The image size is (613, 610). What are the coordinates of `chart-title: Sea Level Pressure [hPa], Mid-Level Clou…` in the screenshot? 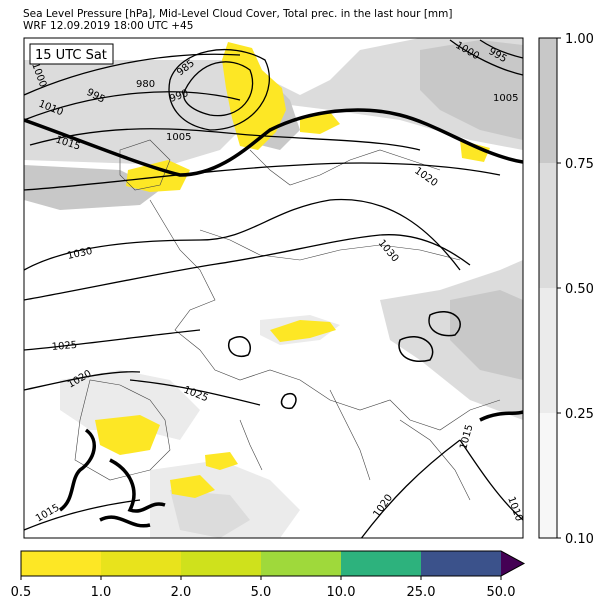 It's located at (238, 14).